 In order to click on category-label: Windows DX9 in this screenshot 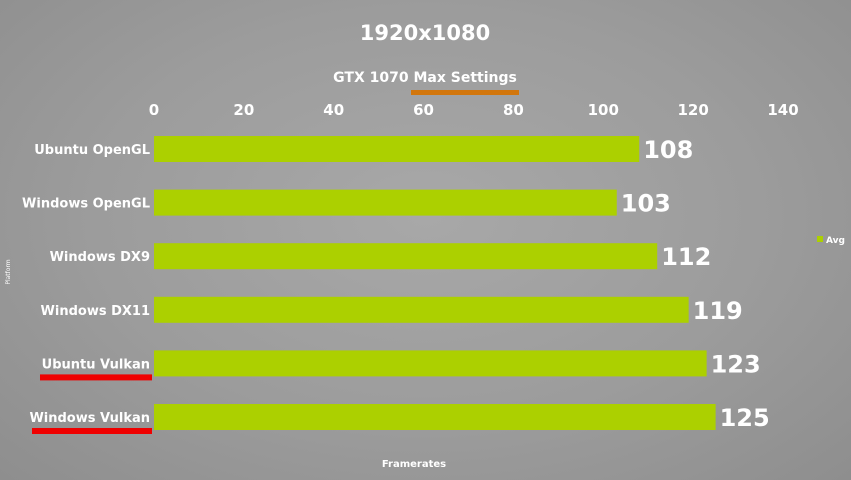, I will do `click(100, 257)`.